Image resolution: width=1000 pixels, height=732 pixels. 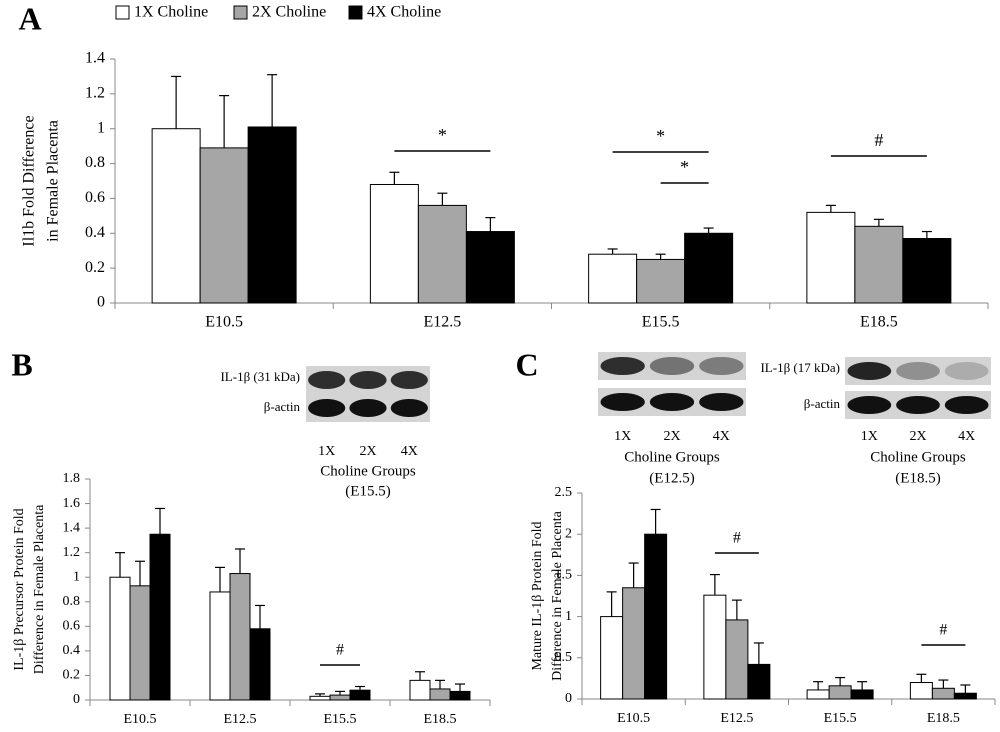 I want to click on stage-label: (E18.5), so click(x=917, y=478).